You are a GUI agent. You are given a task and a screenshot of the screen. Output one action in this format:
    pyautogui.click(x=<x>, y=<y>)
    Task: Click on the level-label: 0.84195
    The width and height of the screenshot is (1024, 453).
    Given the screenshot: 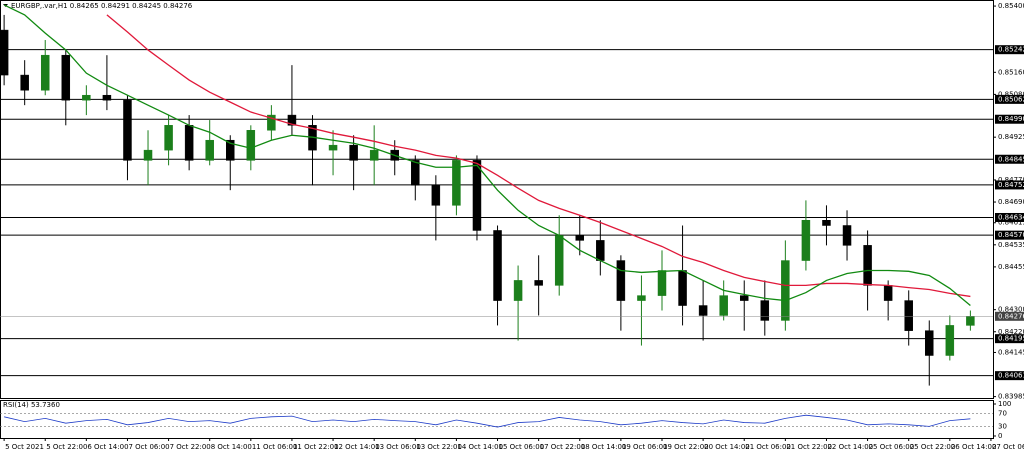 What is the action you would take?
    pyautogui.click(x=1011, y=339)
    